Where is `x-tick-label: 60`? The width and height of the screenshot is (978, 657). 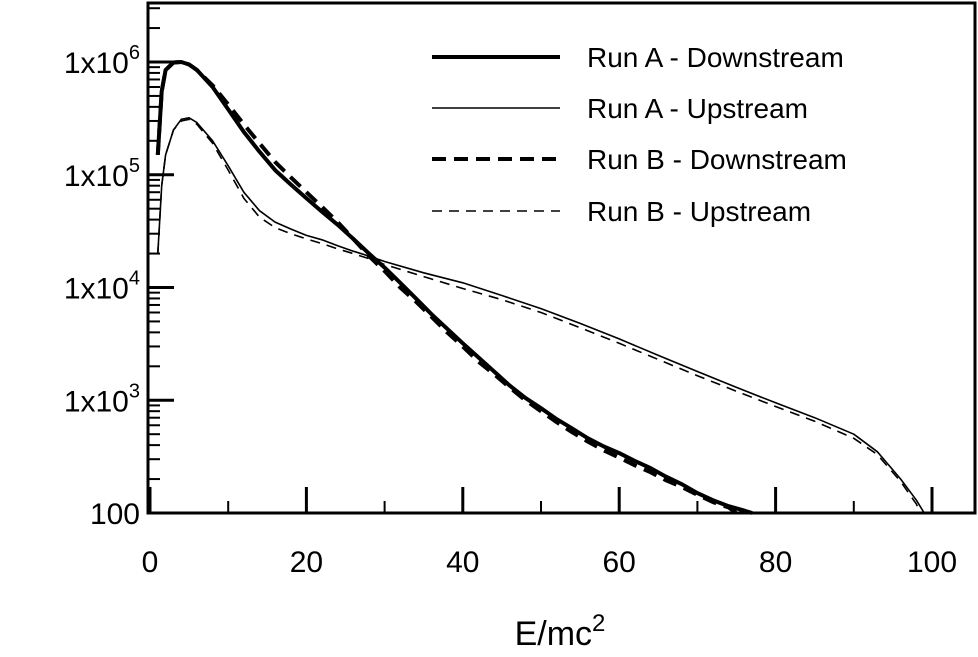 x-tick-label: 60 is located at coordinates (619, 562).